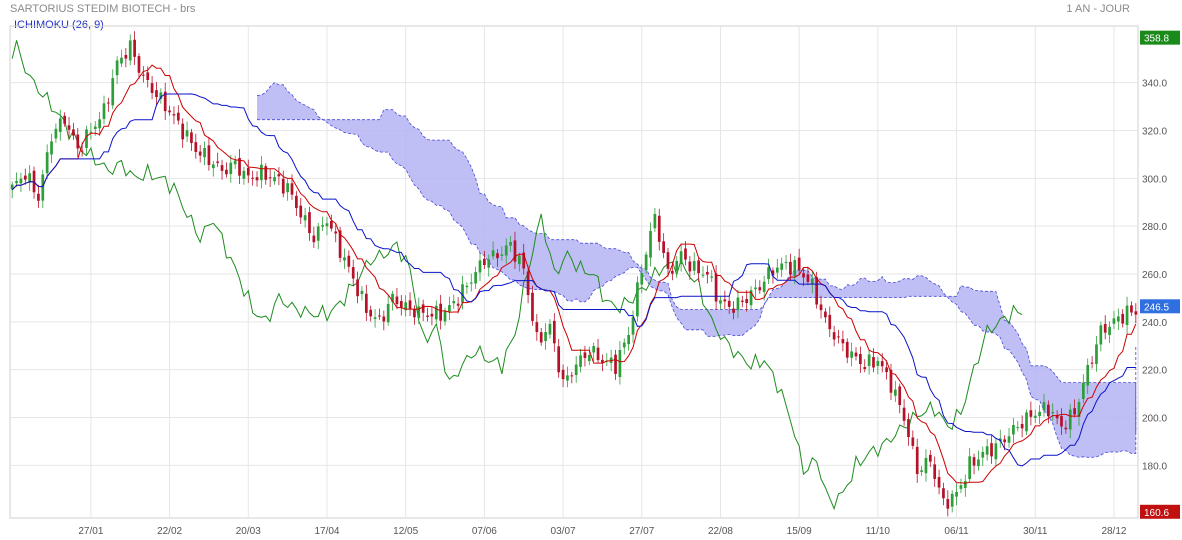 Image resolution: width=1182 pixels, height=540 pixels. I want to click on y-tick-label: 180.0, so click(1154, 466).